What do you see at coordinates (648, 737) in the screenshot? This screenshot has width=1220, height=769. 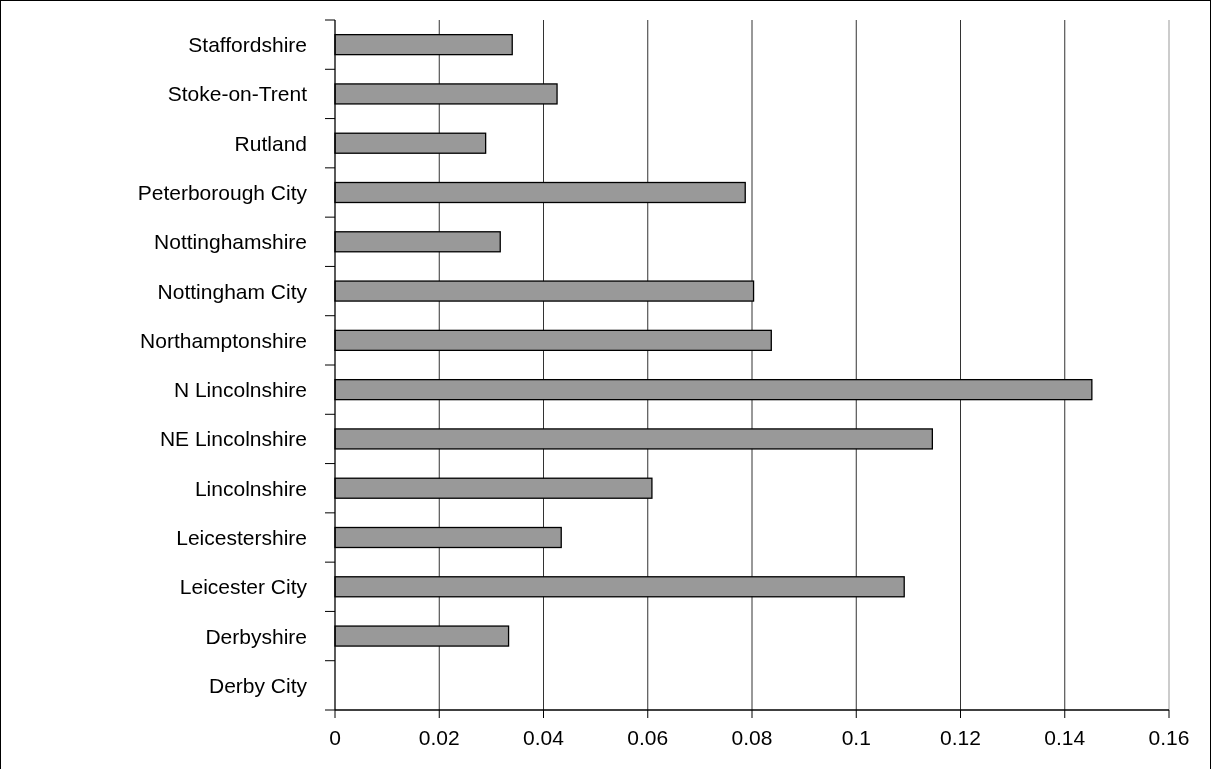 I see `x-tick-label: 0.06` at bounding box center [648, 737].